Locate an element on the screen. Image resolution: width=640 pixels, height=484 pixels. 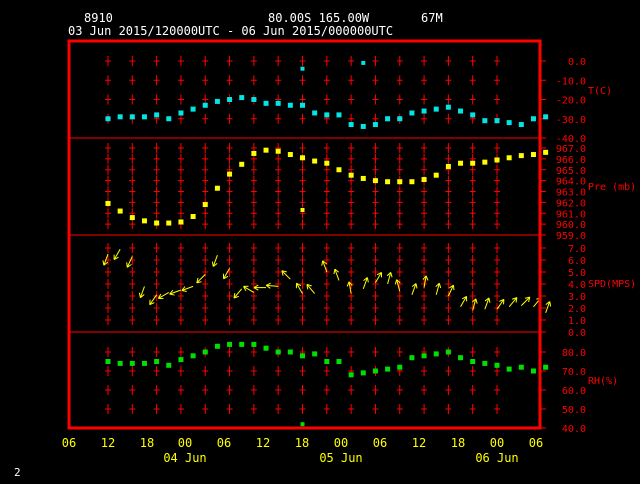
y-tick-label: 3.0 is located at coordinates (577, 297).